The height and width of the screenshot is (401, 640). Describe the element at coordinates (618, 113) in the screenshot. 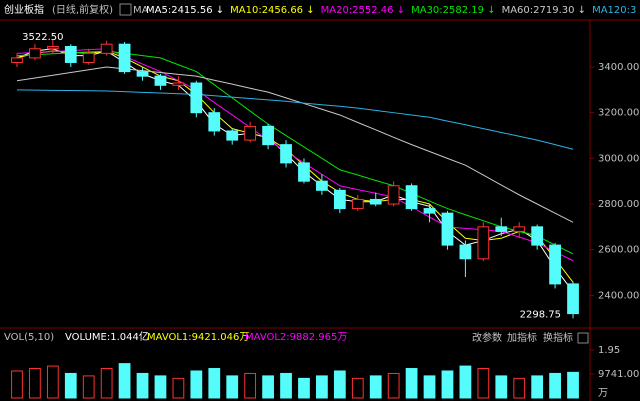

I see `y-tick-label: 3200.00` at that location.